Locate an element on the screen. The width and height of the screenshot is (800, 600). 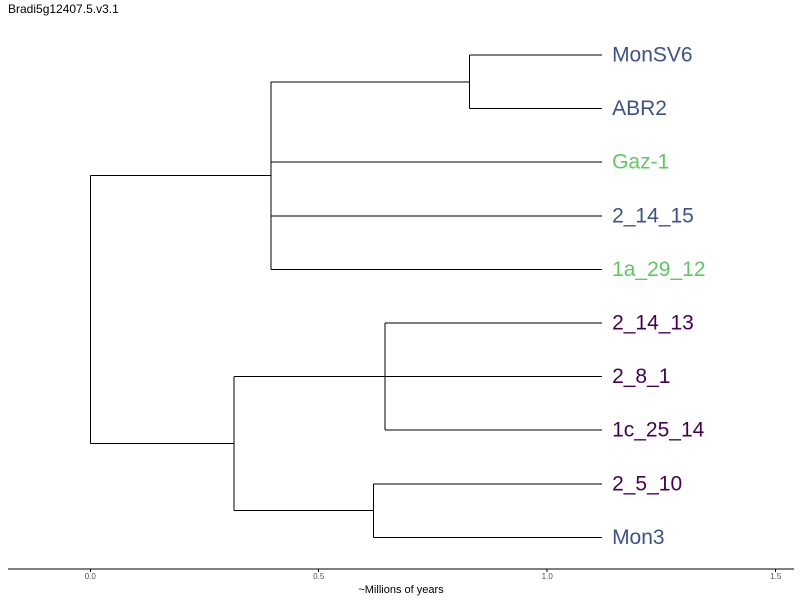
tip-label: 1c_25_14 is located at coordinates (658, 430).